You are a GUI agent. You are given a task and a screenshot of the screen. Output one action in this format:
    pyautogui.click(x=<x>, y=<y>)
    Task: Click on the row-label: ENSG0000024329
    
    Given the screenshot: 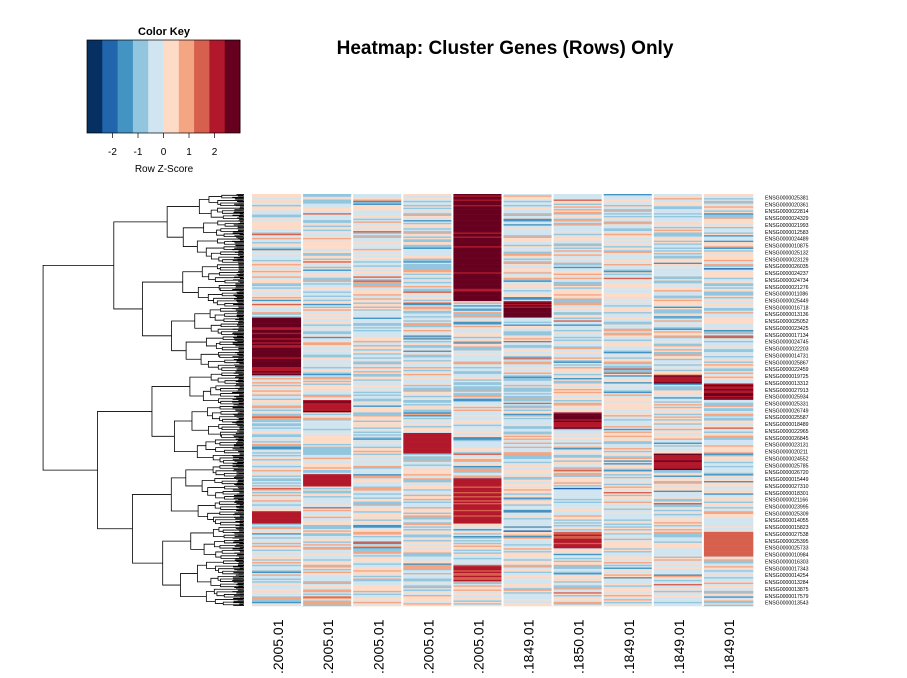 What is the action you would take?
    pyautogui.click(x=787, y=219)
    